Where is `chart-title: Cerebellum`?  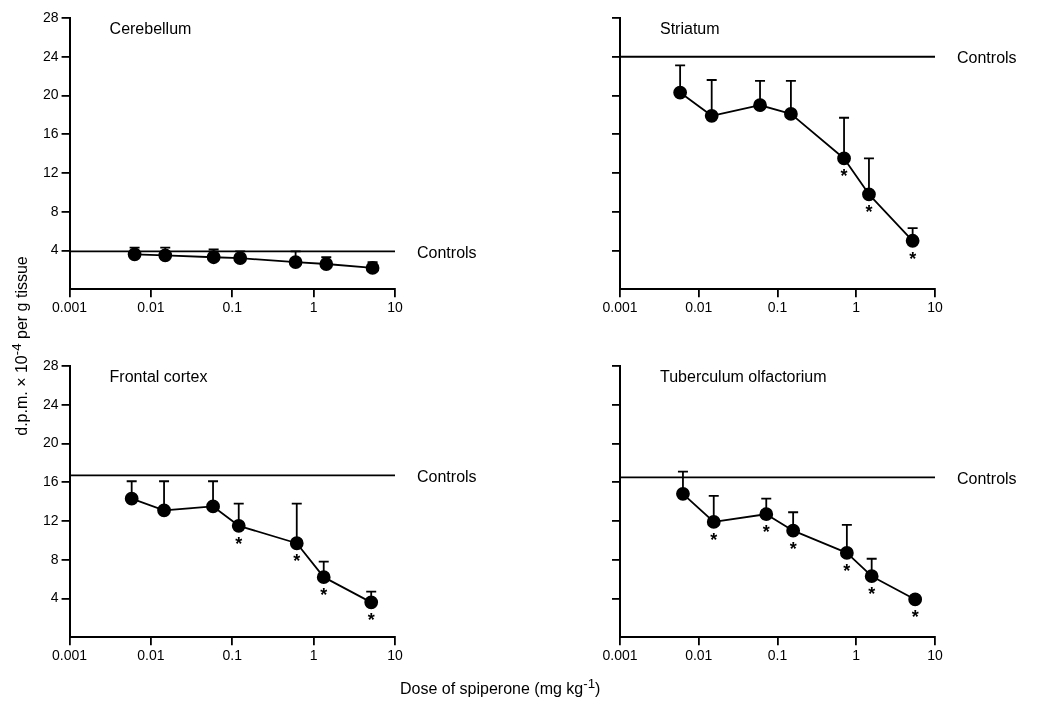 chart-title: Cerebellum is located at coordinates (150, 29).